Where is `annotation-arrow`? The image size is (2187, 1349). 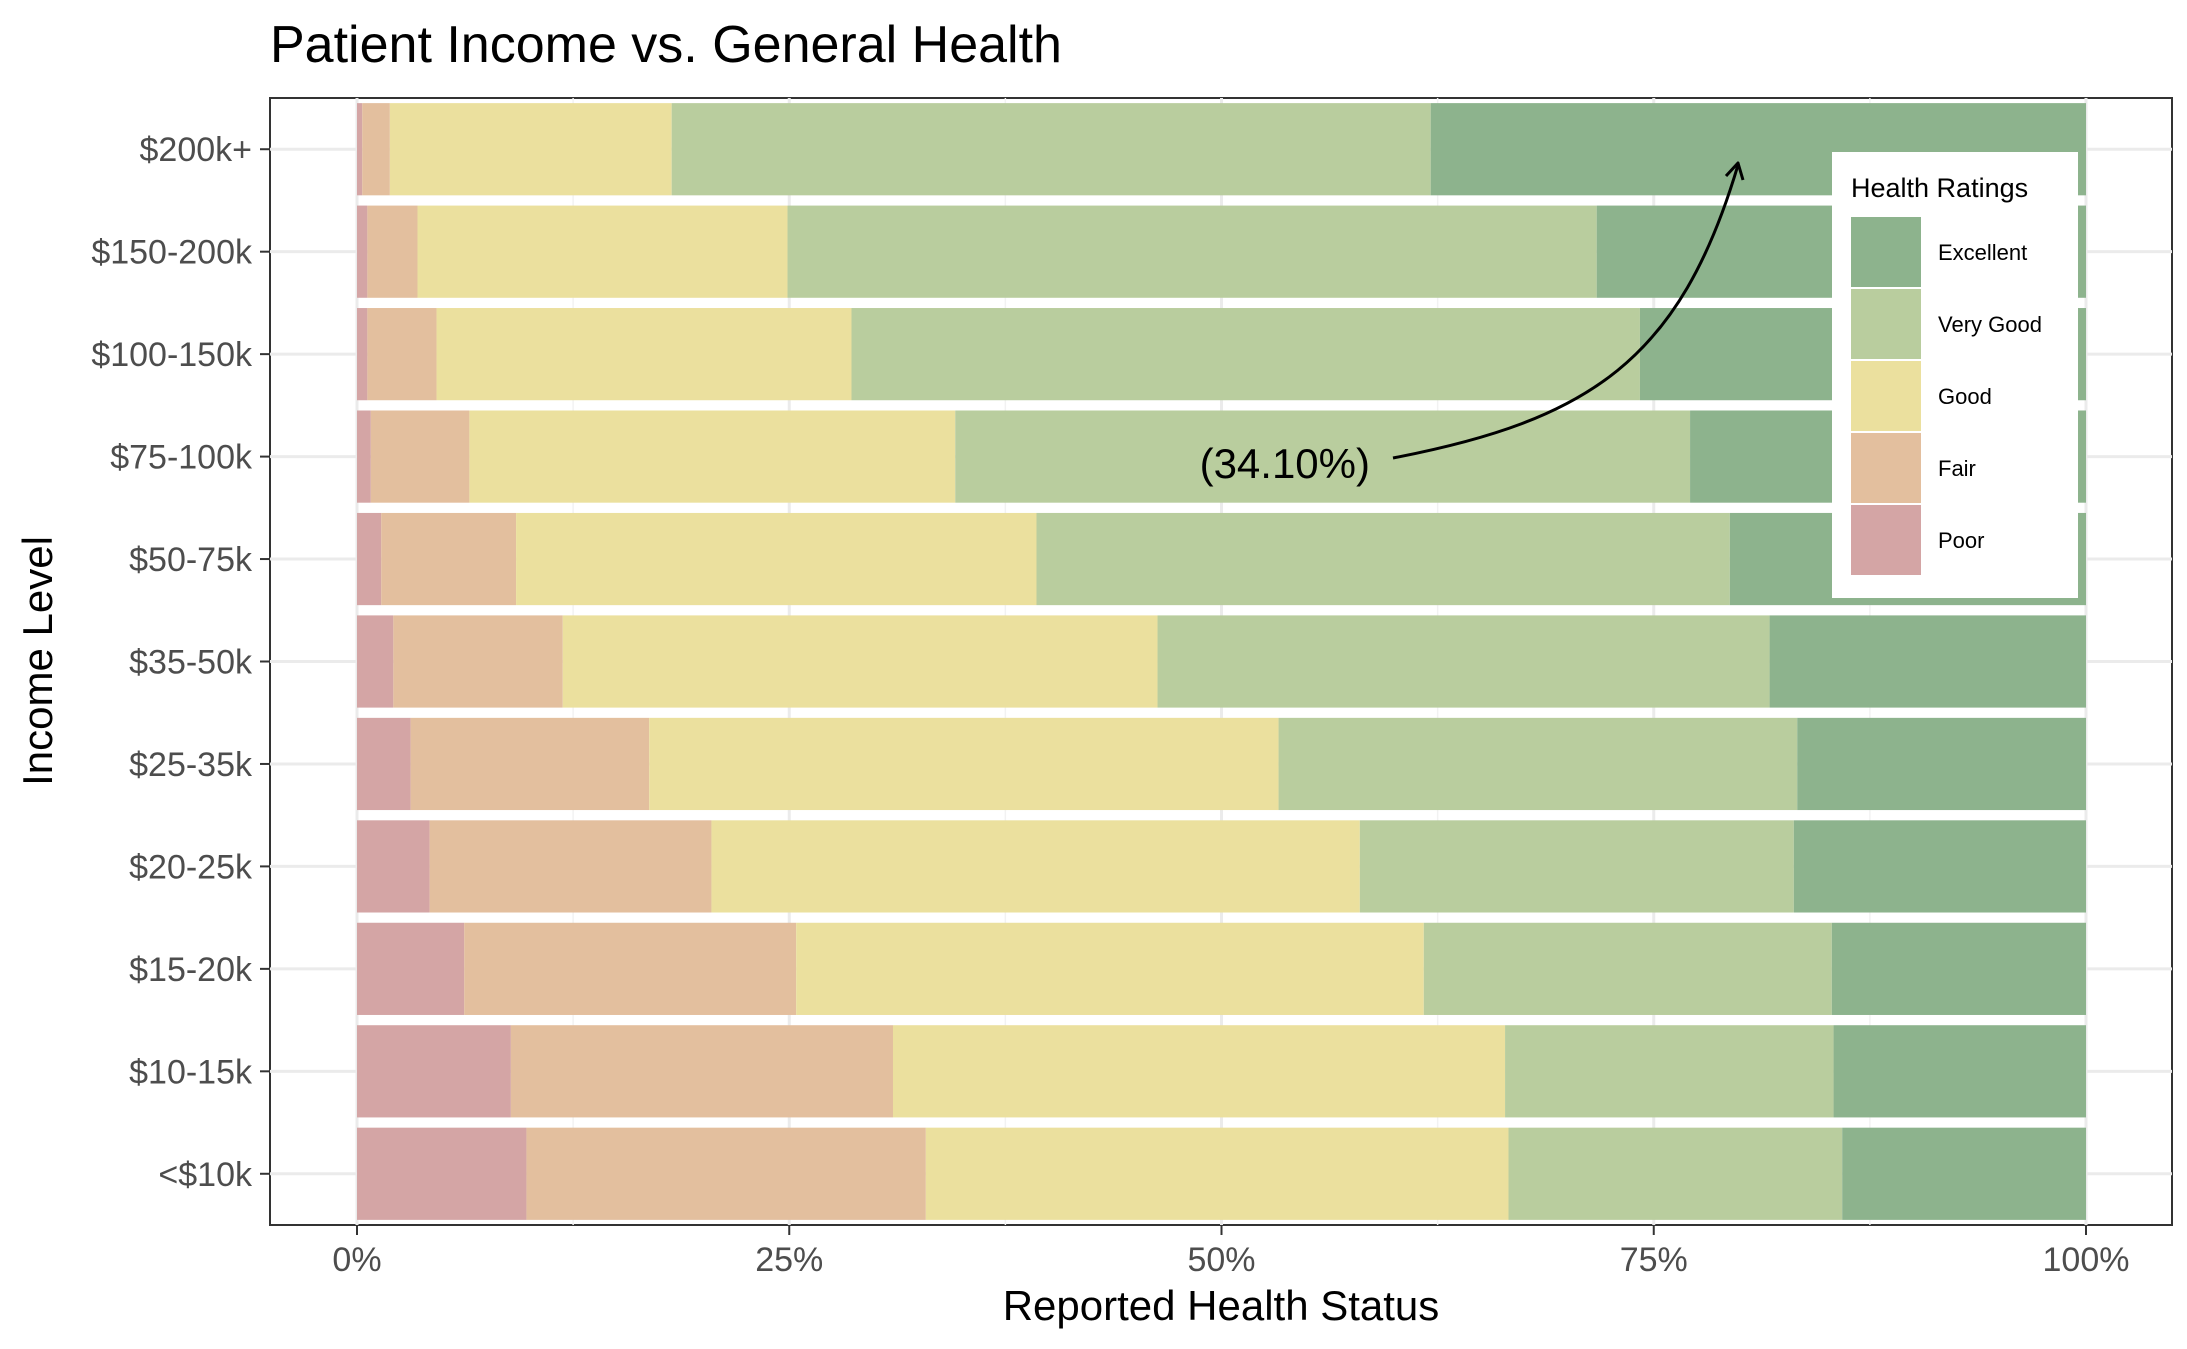 annotation-arrow is located at coordinates (1566, 312).